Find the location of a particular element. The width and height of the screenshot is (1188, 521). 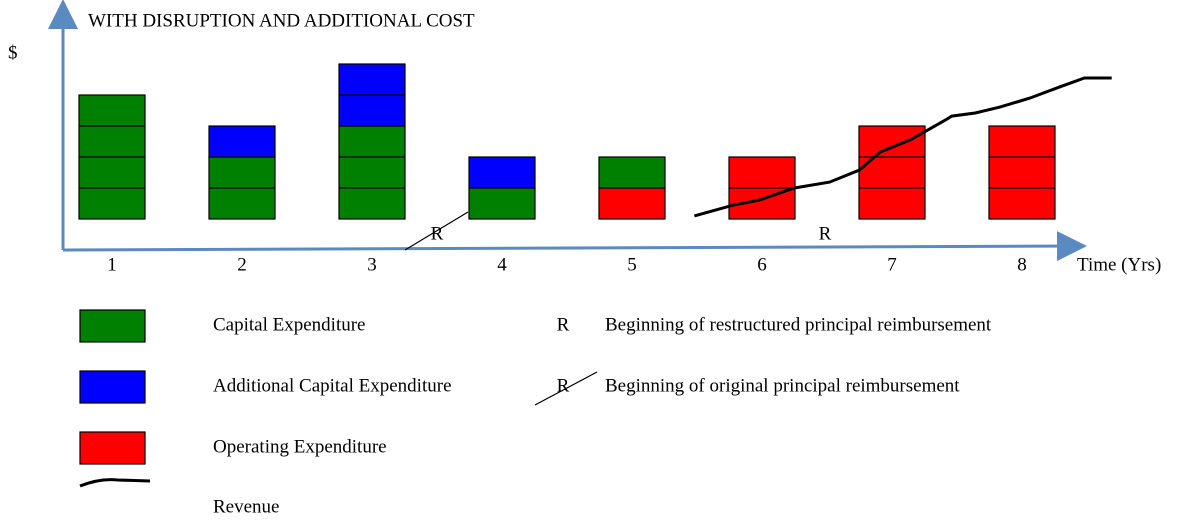

x-tick-label: 6 is located at coordinates (762, 264).